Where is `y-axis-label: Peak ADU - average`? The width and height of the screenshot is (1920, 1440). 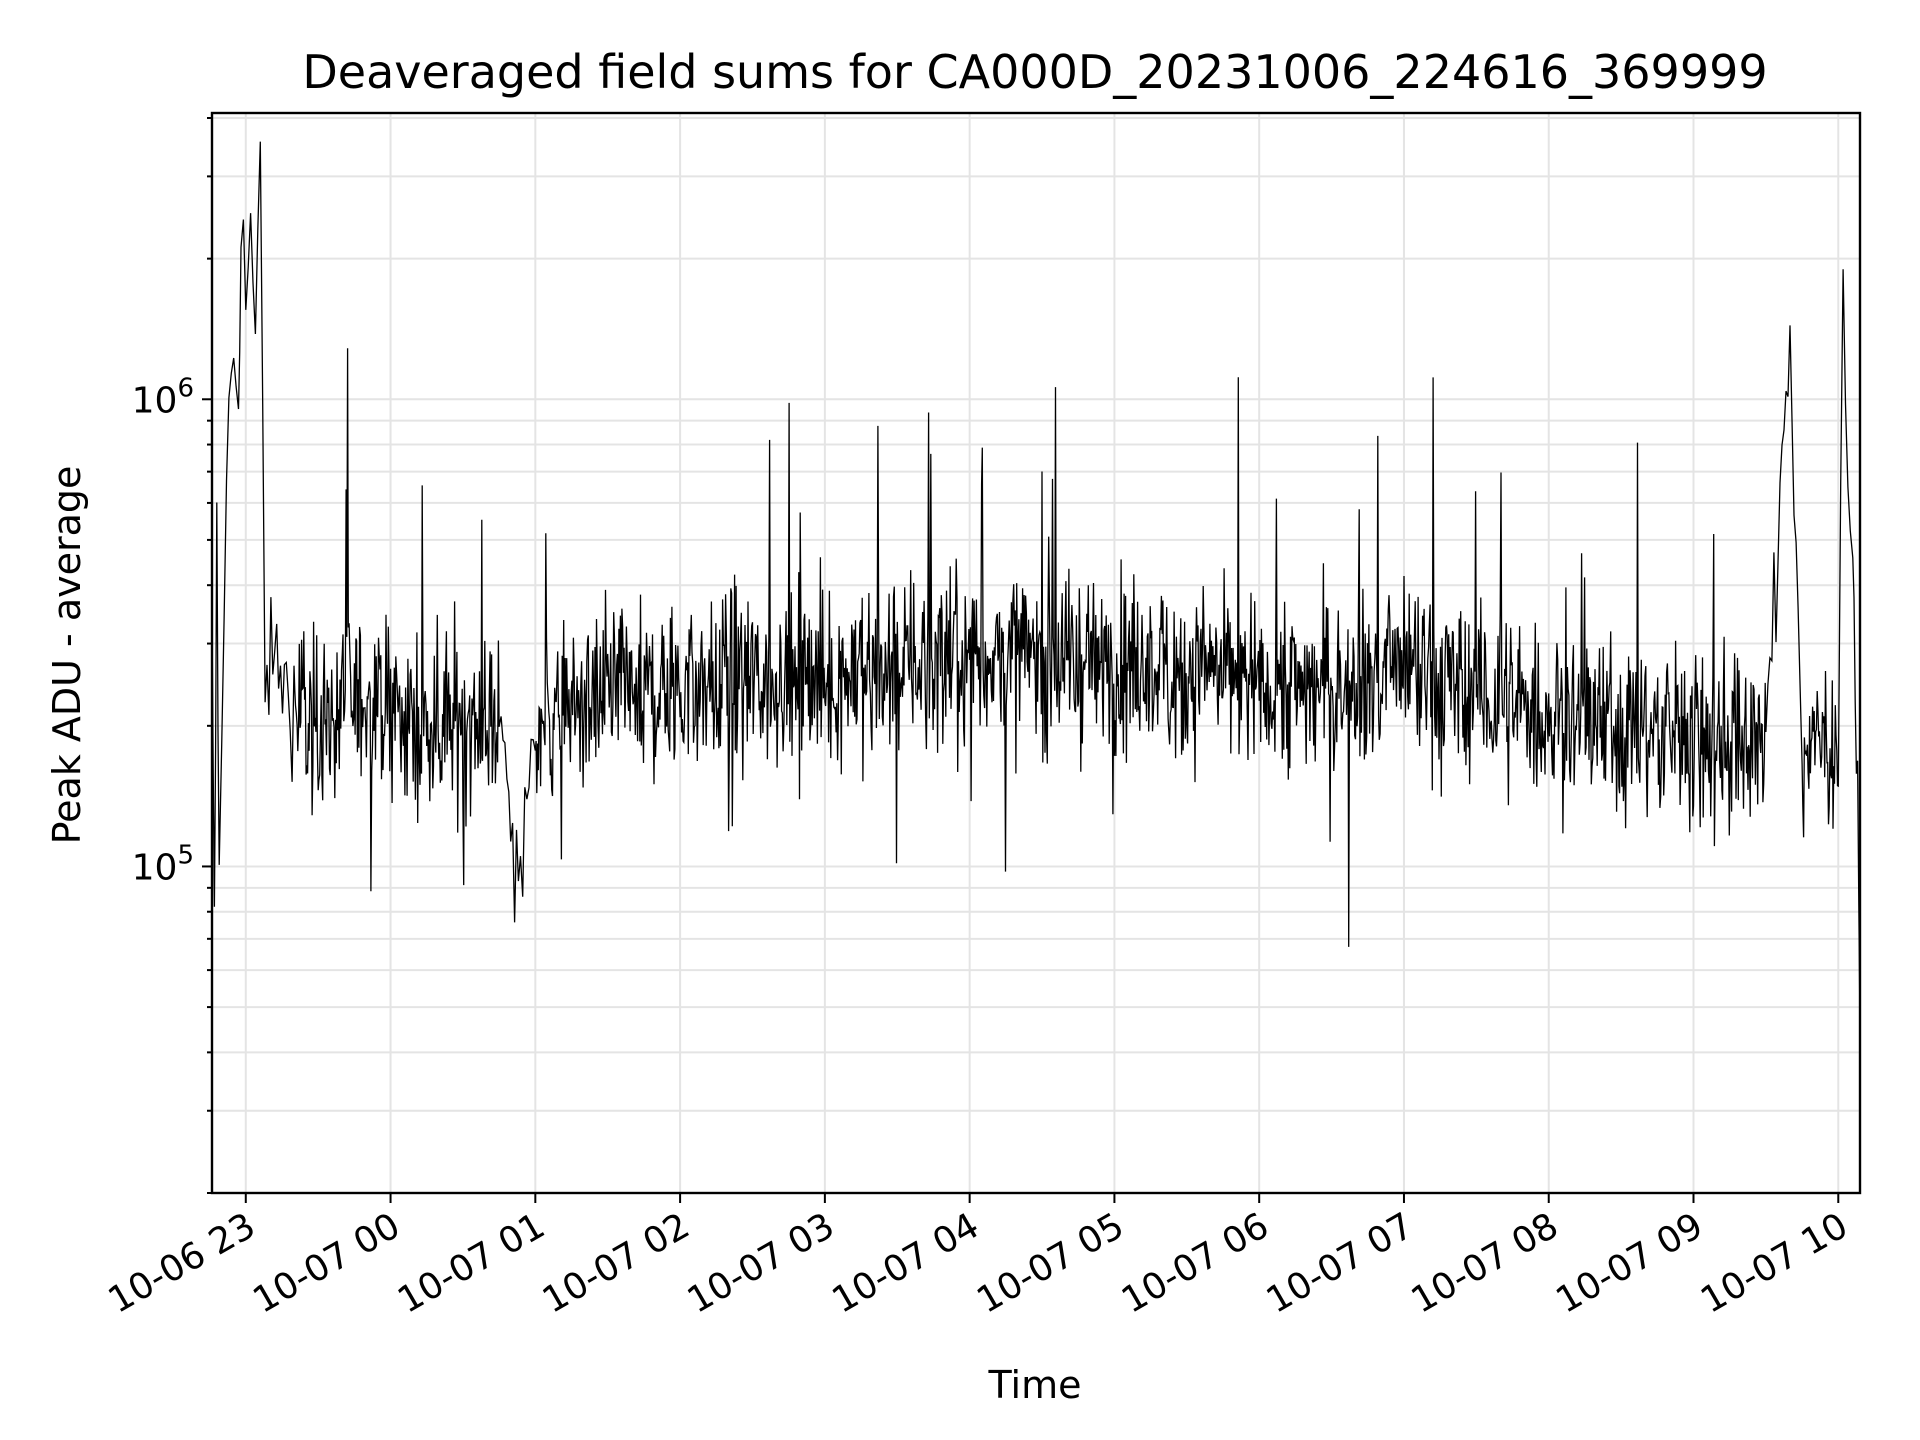 y-axis-label: Peak ADU - average is located at coordinates (67, 655).